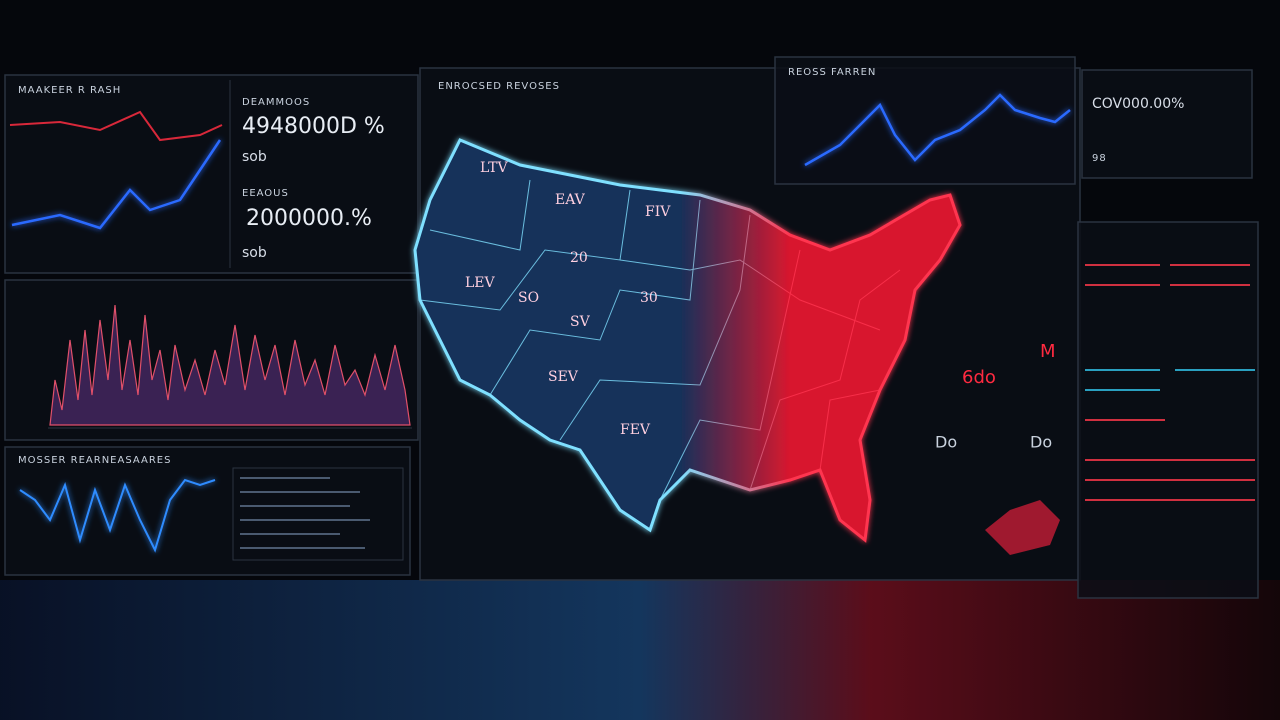 Image resolution: width=1280 pixels, height=720 pixels. I want to click on map-label: SEV, so click(563, 377).